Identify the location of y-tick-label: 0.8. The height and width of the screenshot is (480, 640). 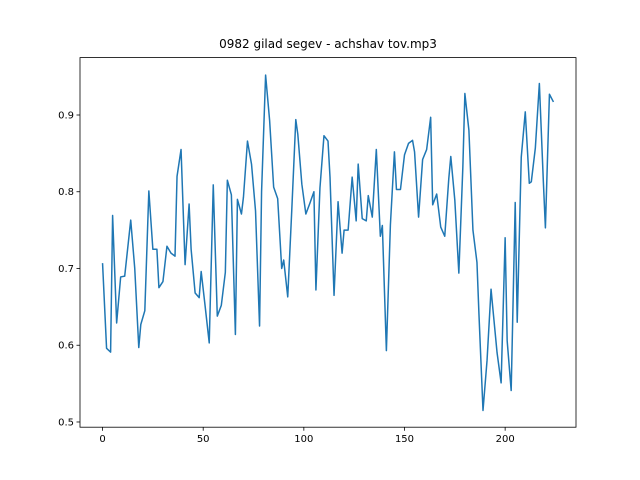
(66, 192).